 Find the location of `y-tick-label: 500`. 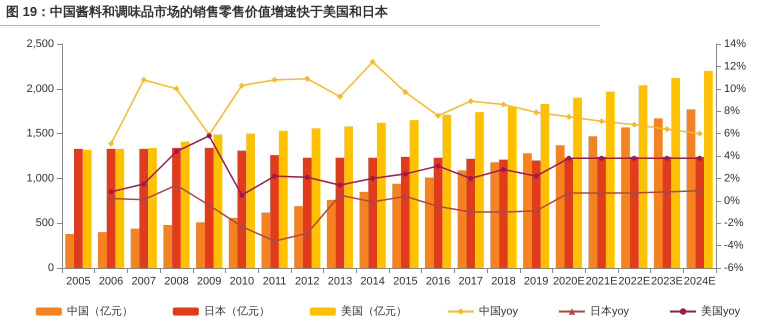

y-tick-label: 500 is located at coordinates (45, 223).